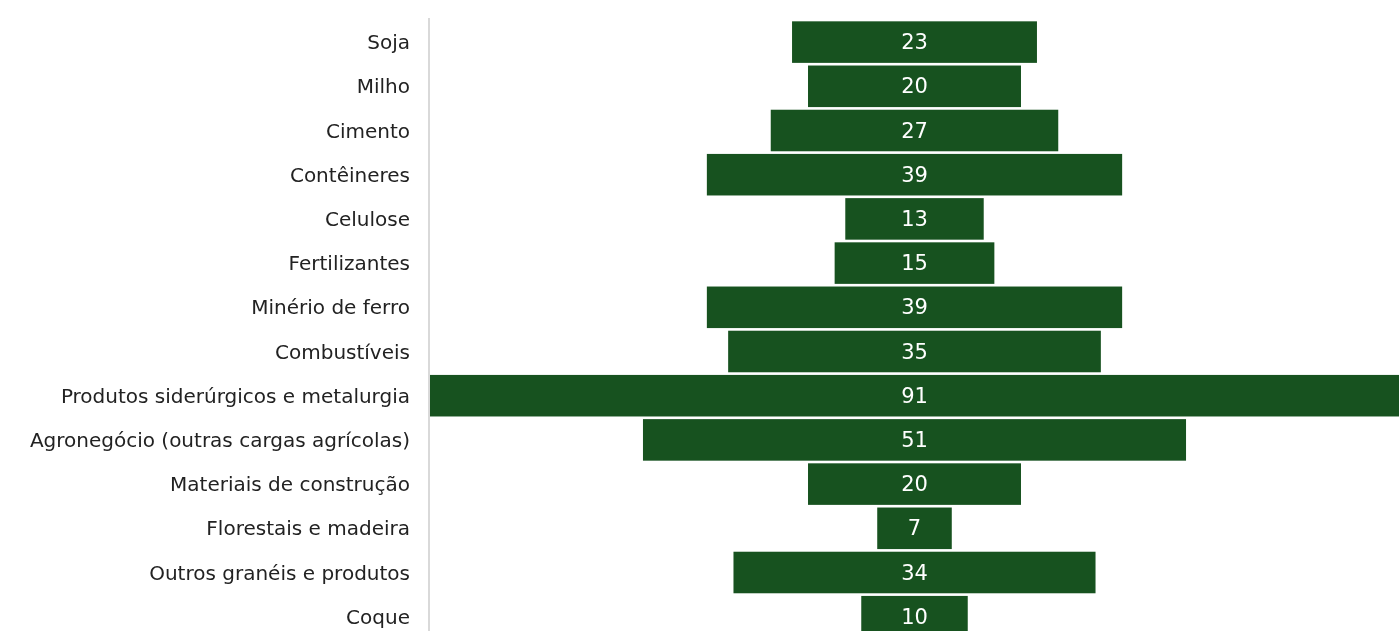 The image size is (1399, 631). I want to click on data-label: 13, so click(914, 218).